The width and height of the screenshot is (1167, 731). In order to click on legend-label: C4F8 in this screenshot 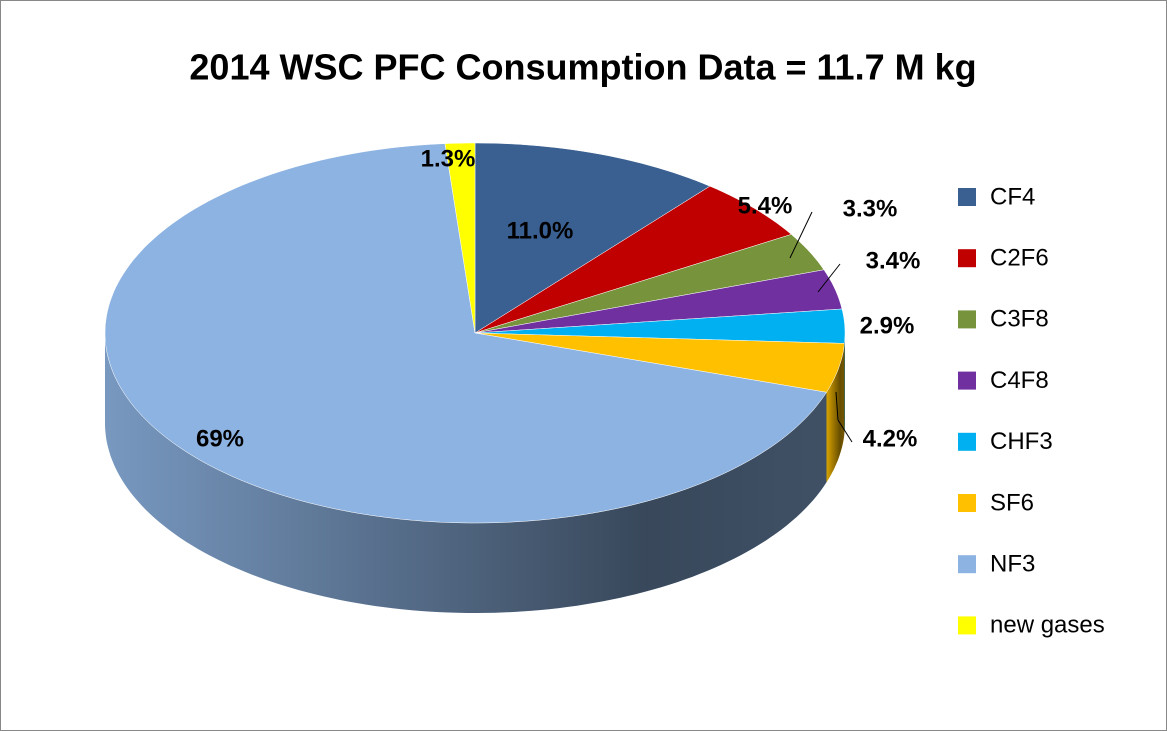, I will do `click(1019, 380)`.